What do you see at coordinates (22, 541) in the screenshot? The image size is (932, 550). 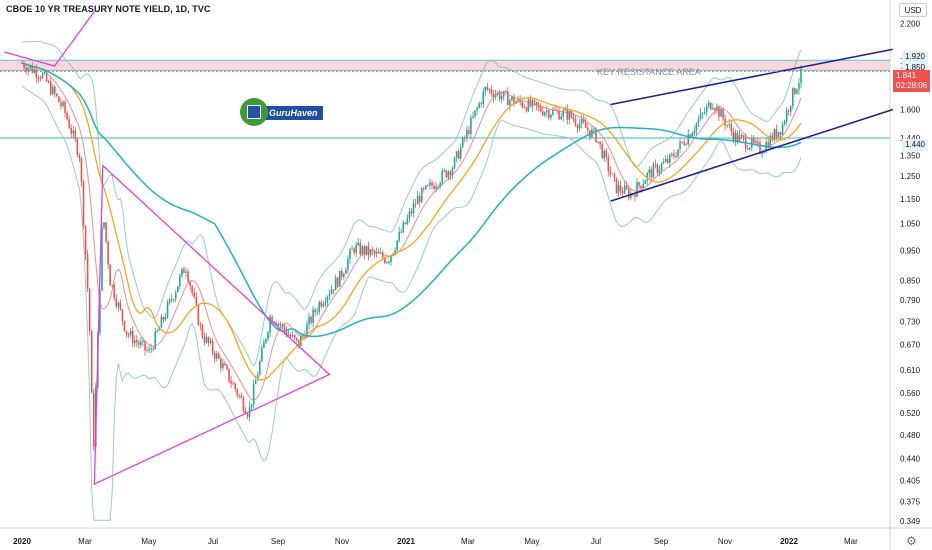 I see `x-tick-label: 2020` at bounding box center [22, 541].